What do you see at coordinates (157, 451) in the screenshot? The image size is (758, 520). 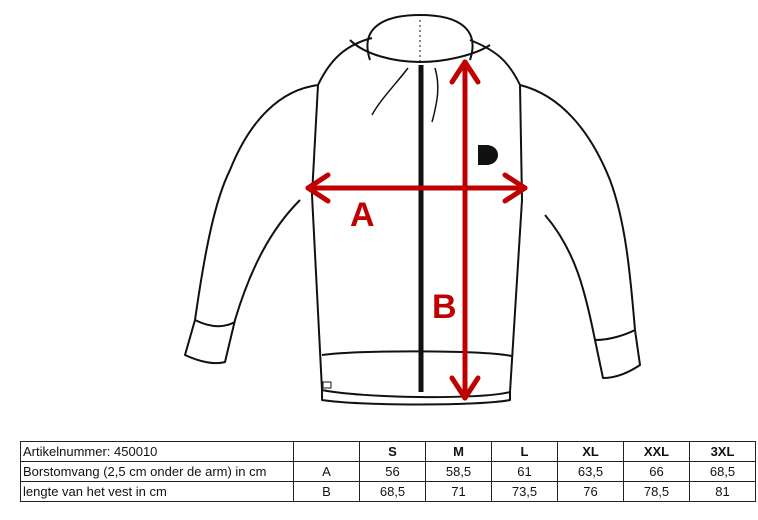 I see `article-number: Artikelnummer: 450010` at bounding box center [157, 451].